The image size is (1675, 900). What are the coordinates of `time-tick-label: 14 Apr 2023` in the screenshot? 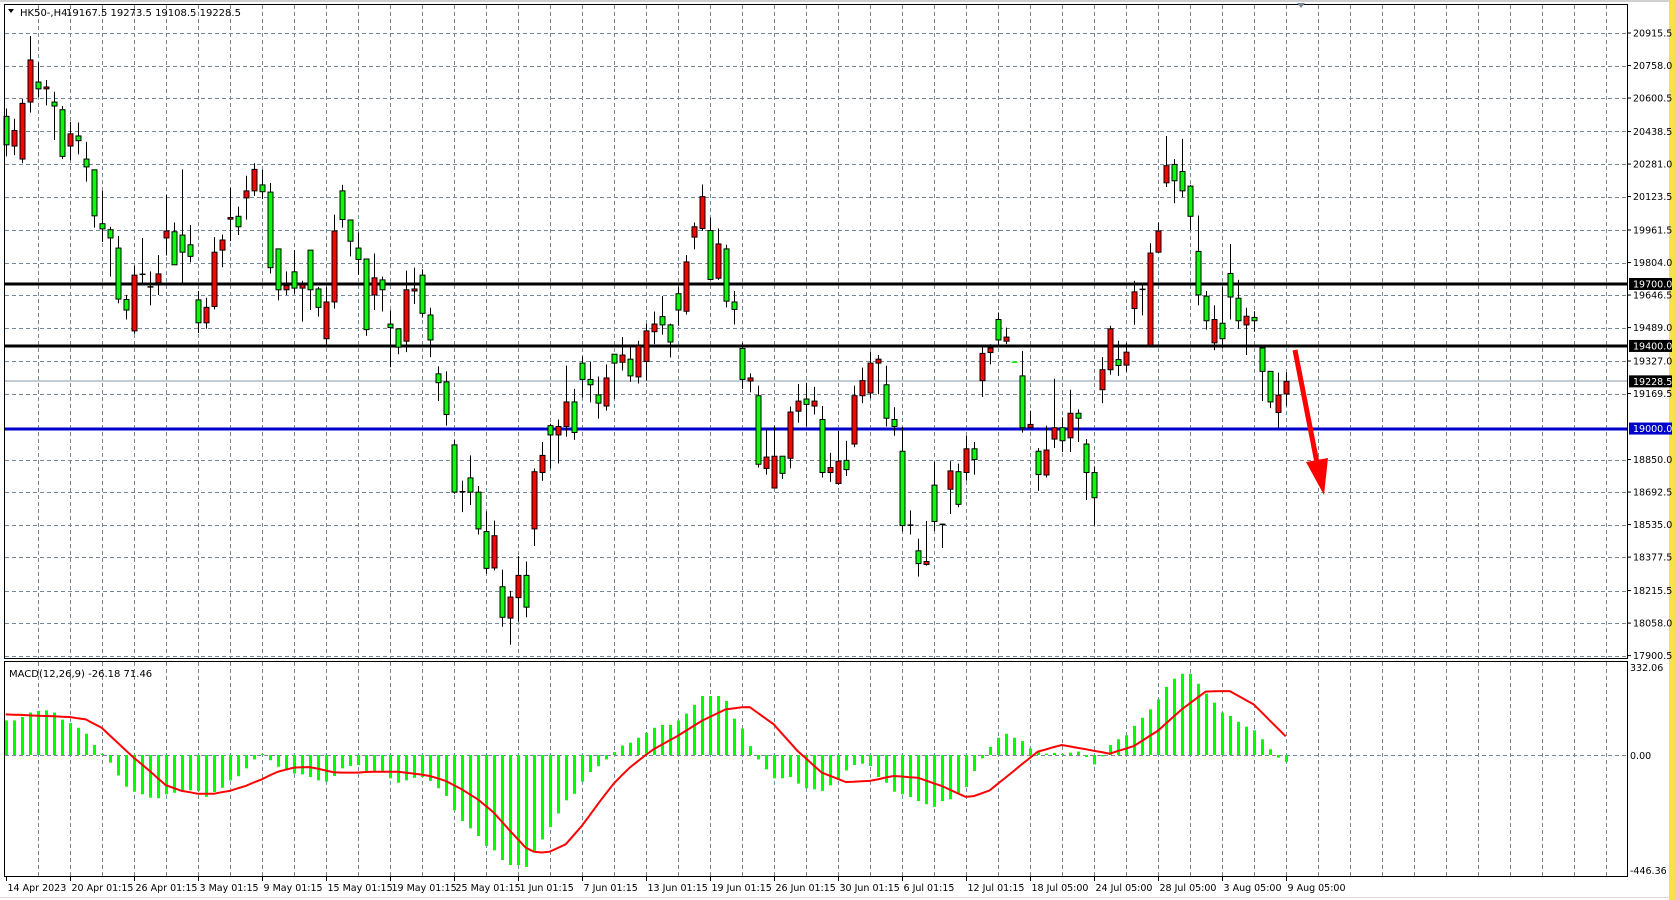 It's located at (37, 888).